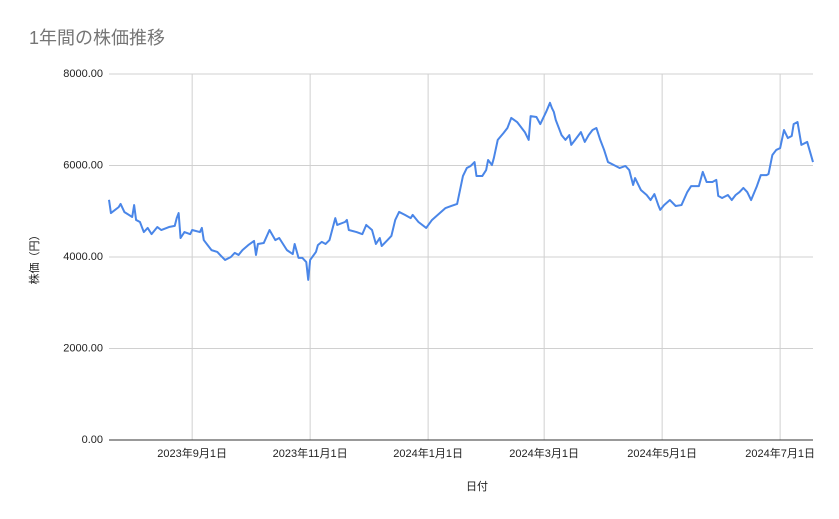 The width and height of the screenshot is (839, 519). I want to click on y-tick-label: 8000.00, so click(83, 74).